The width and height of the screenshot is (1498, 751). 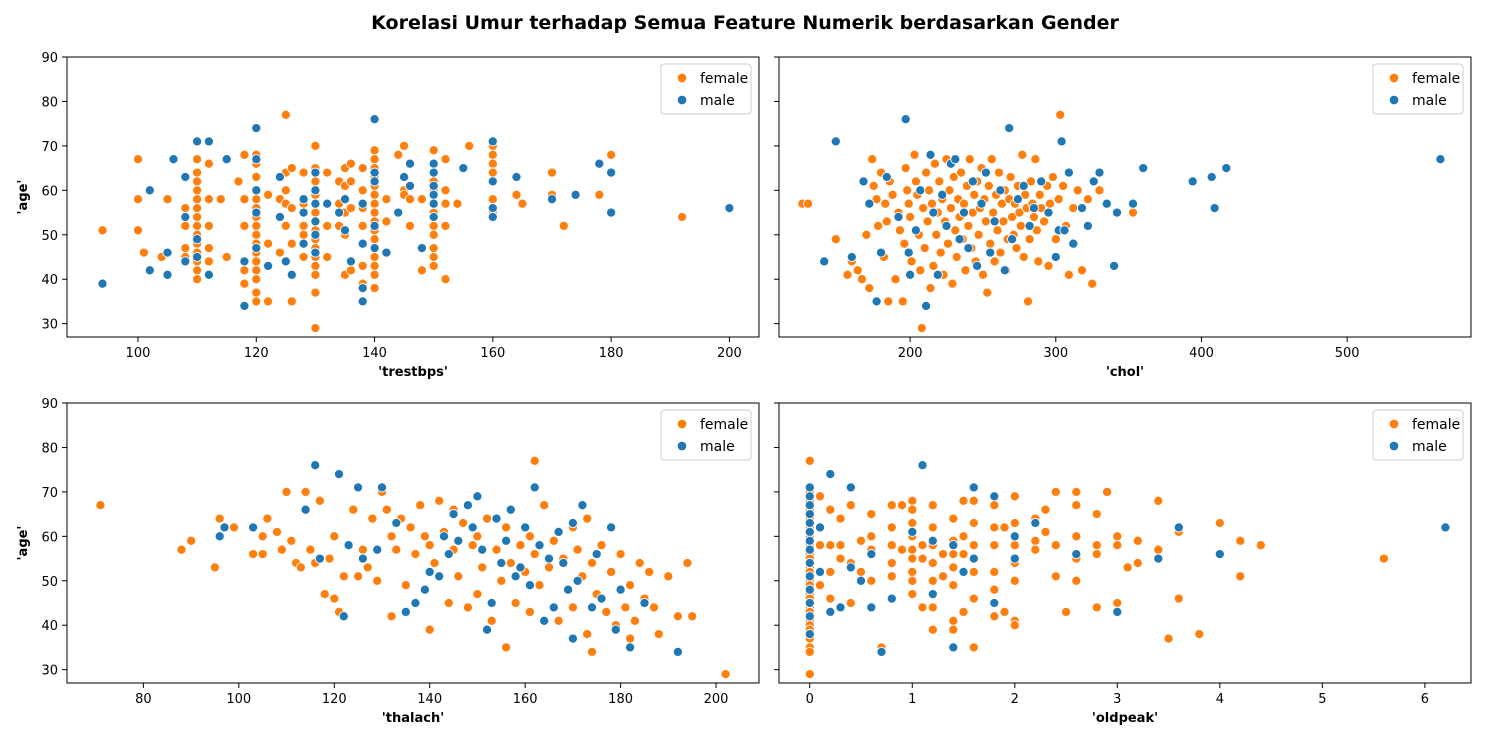 I want to click on legend-marker-male, so click(x=1394, y=100).